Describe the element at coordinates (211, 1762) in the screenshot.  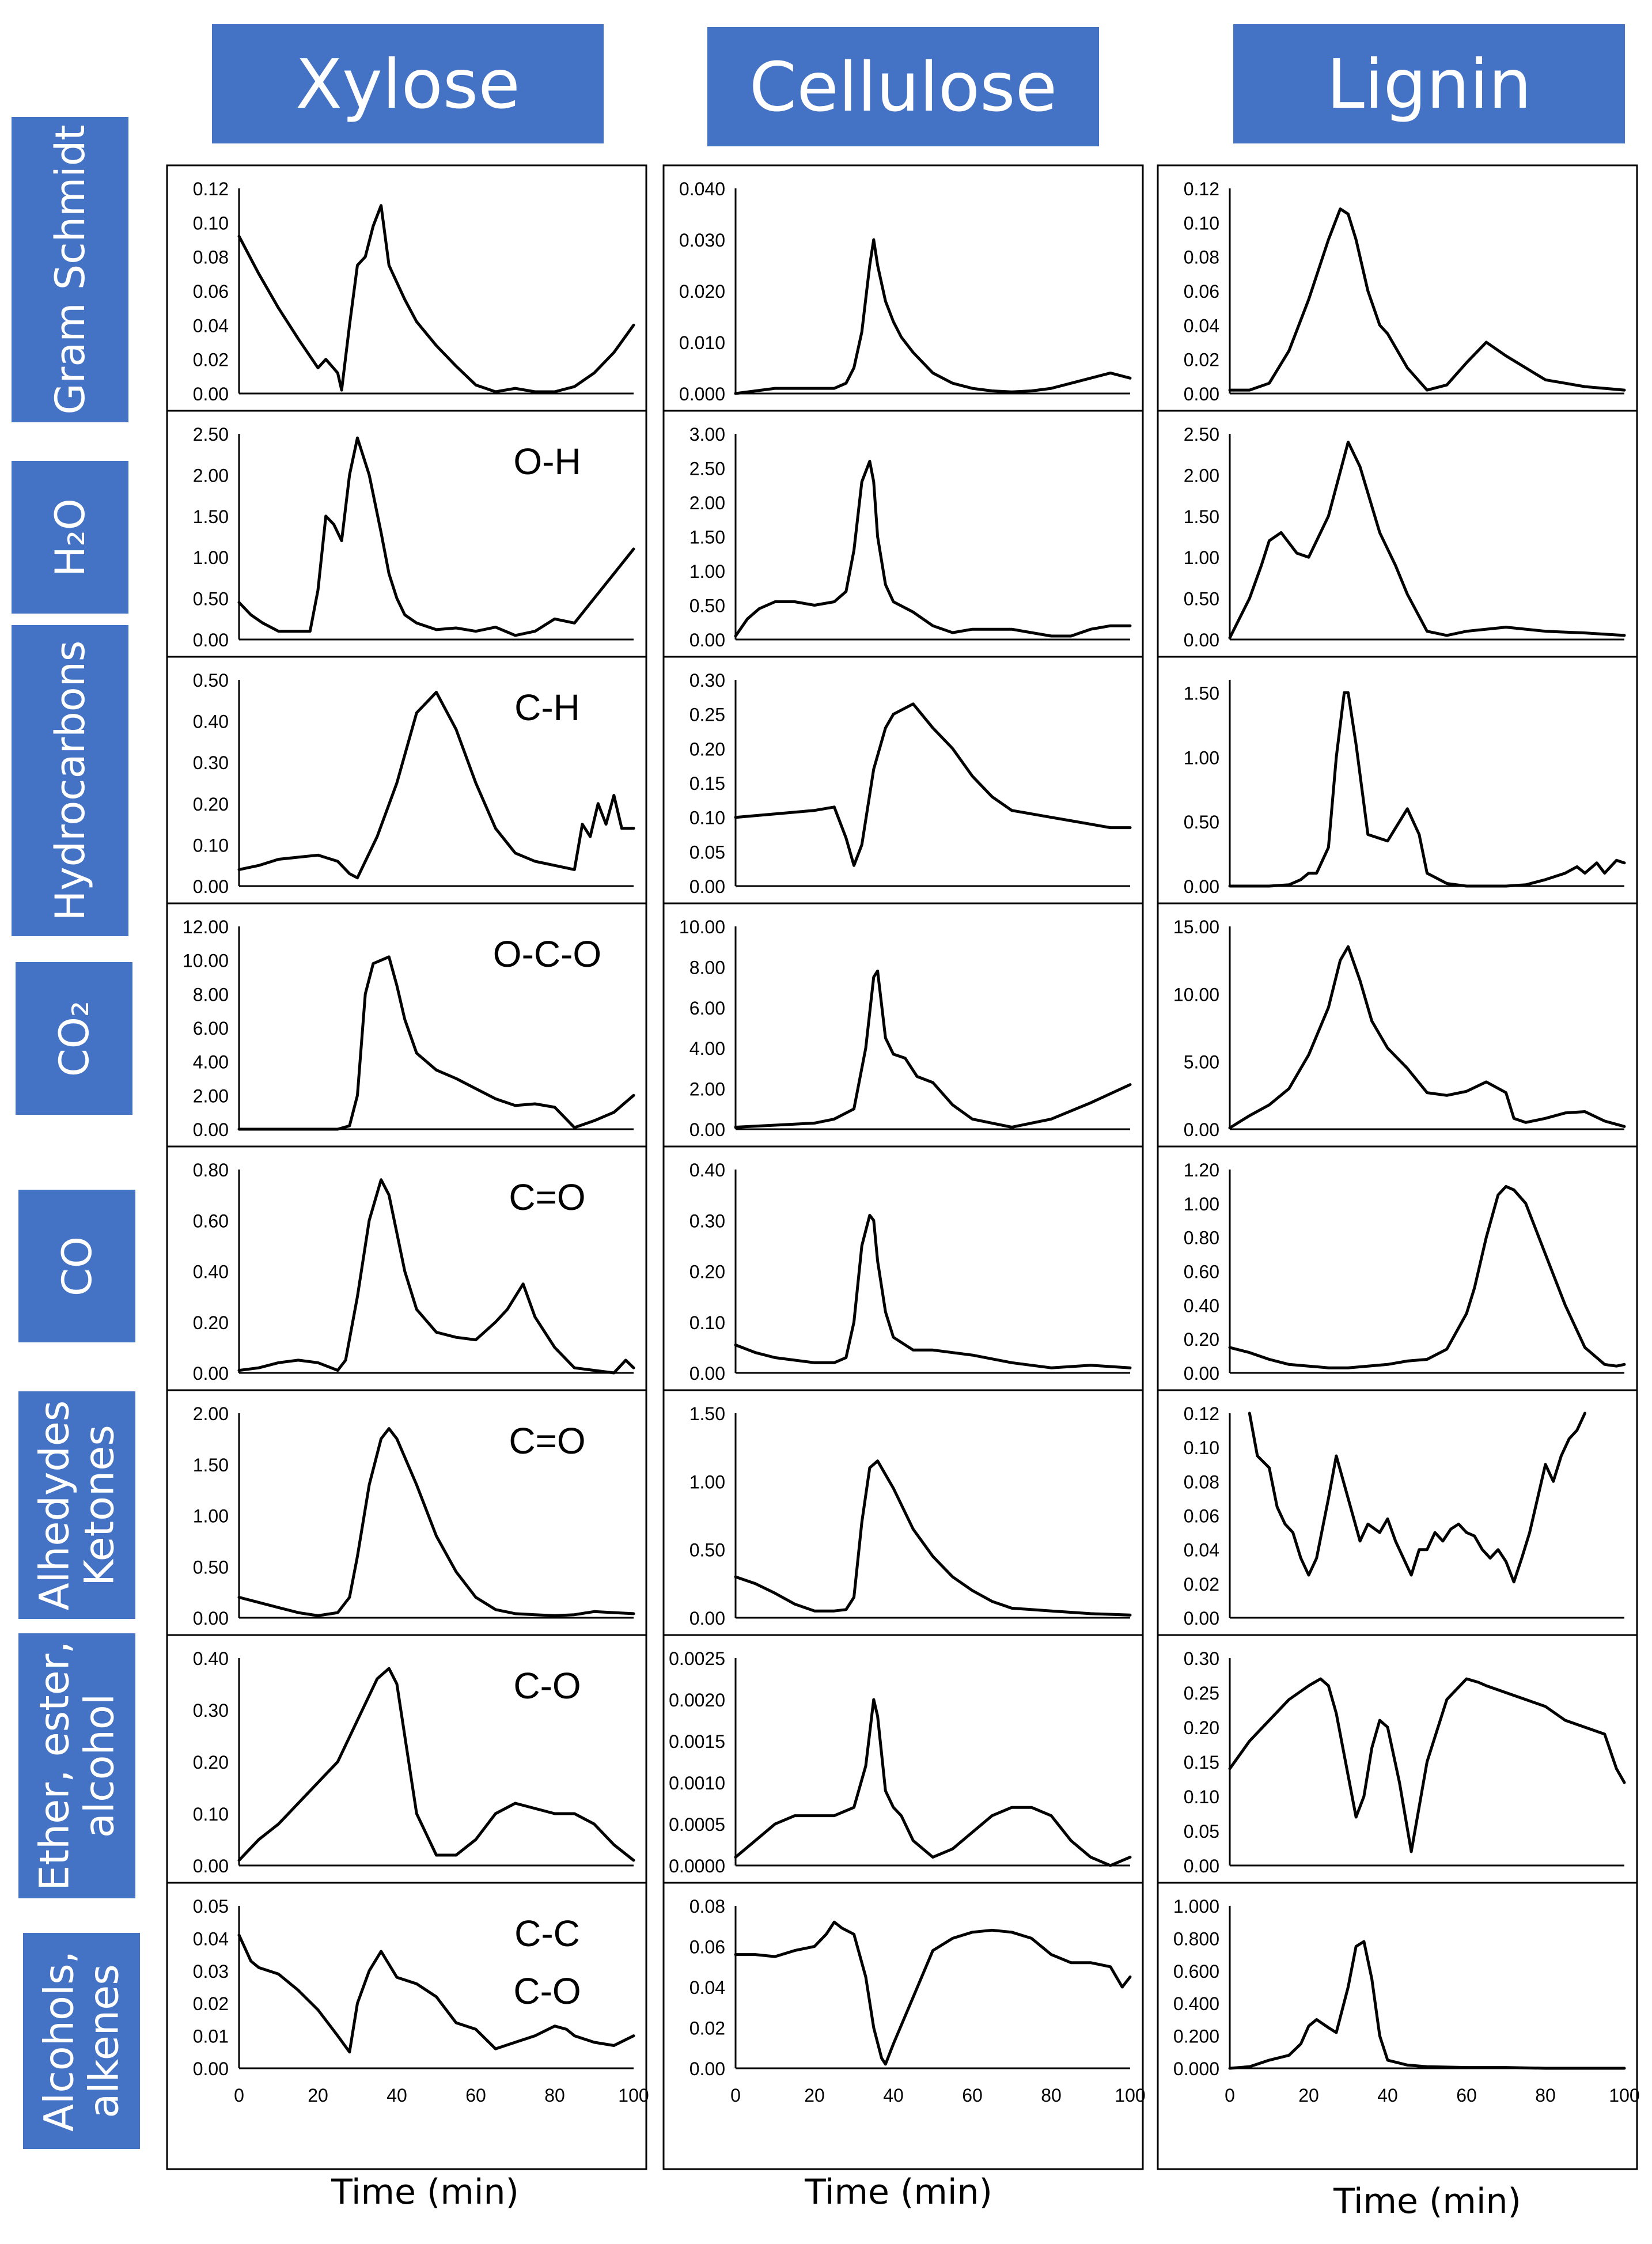
I see `y-tick-label: 0.20` at that location.